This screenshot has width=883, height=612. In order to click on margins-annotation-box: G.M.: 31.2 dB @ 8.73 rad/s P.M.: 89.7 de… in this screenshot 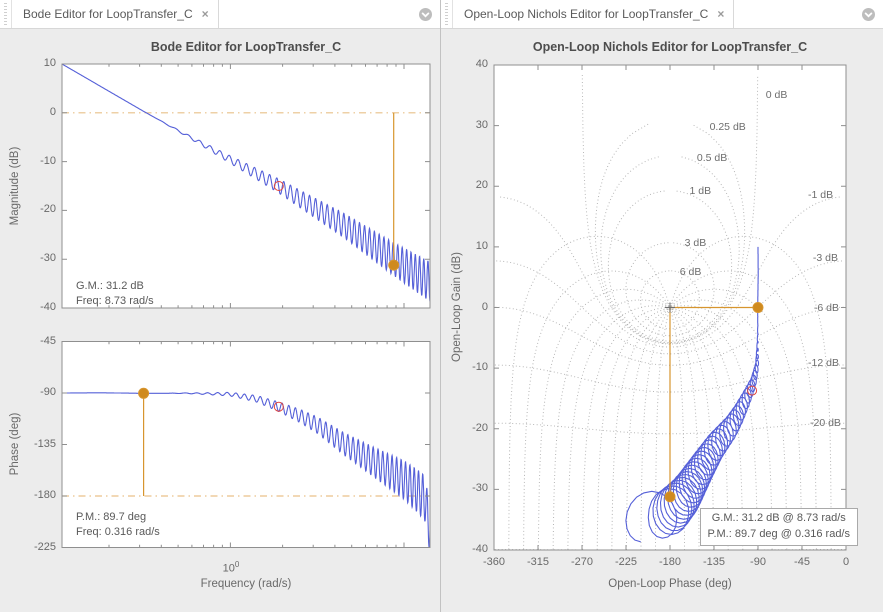, I will do `click(778, 527)`.